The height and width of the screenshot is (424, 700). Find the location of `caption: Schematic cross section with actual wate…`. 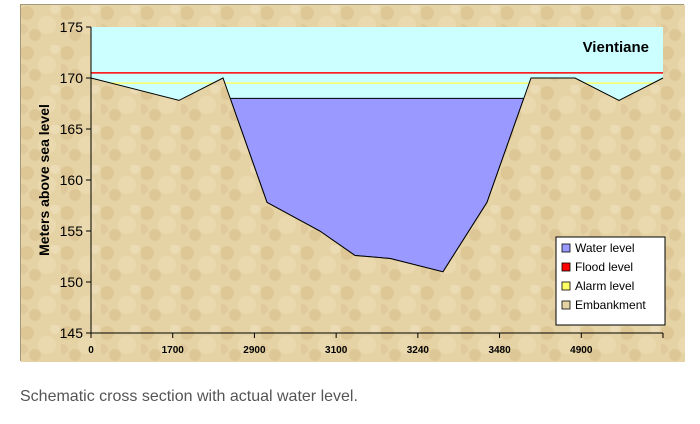

caption: Schematic cross section with actual wate… is located at coordinates (189, 396).